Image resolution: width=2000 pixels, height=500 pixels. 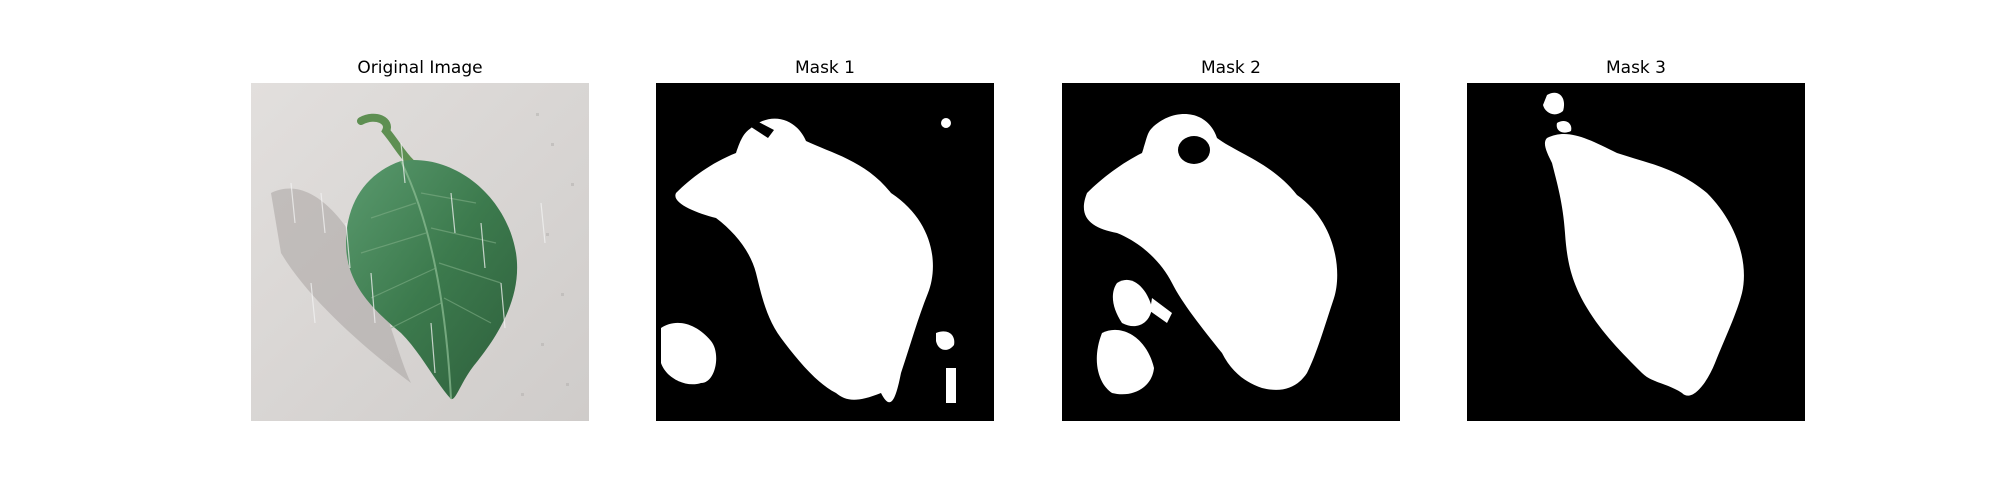 I want to click on panel-title-original: Original Image, so click(x=420, y=68).